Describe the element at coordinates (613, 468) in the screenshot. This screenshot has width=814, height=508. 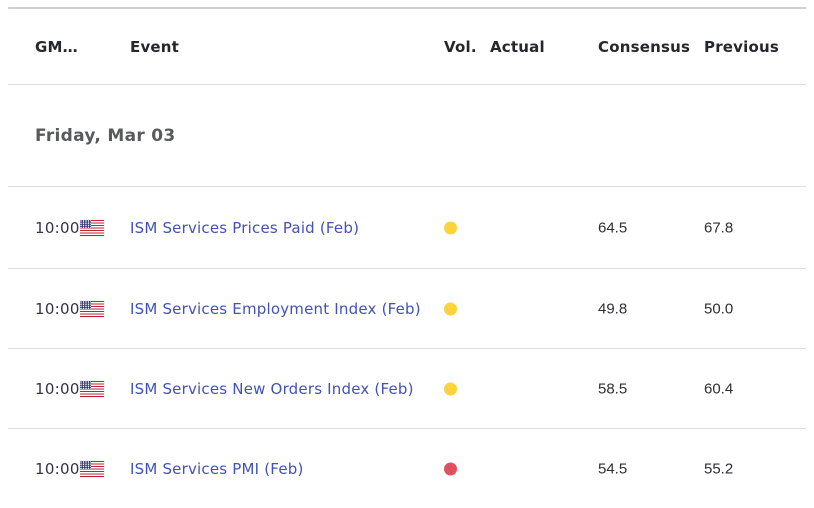
I see `consensus-value: 54.5` at that location.